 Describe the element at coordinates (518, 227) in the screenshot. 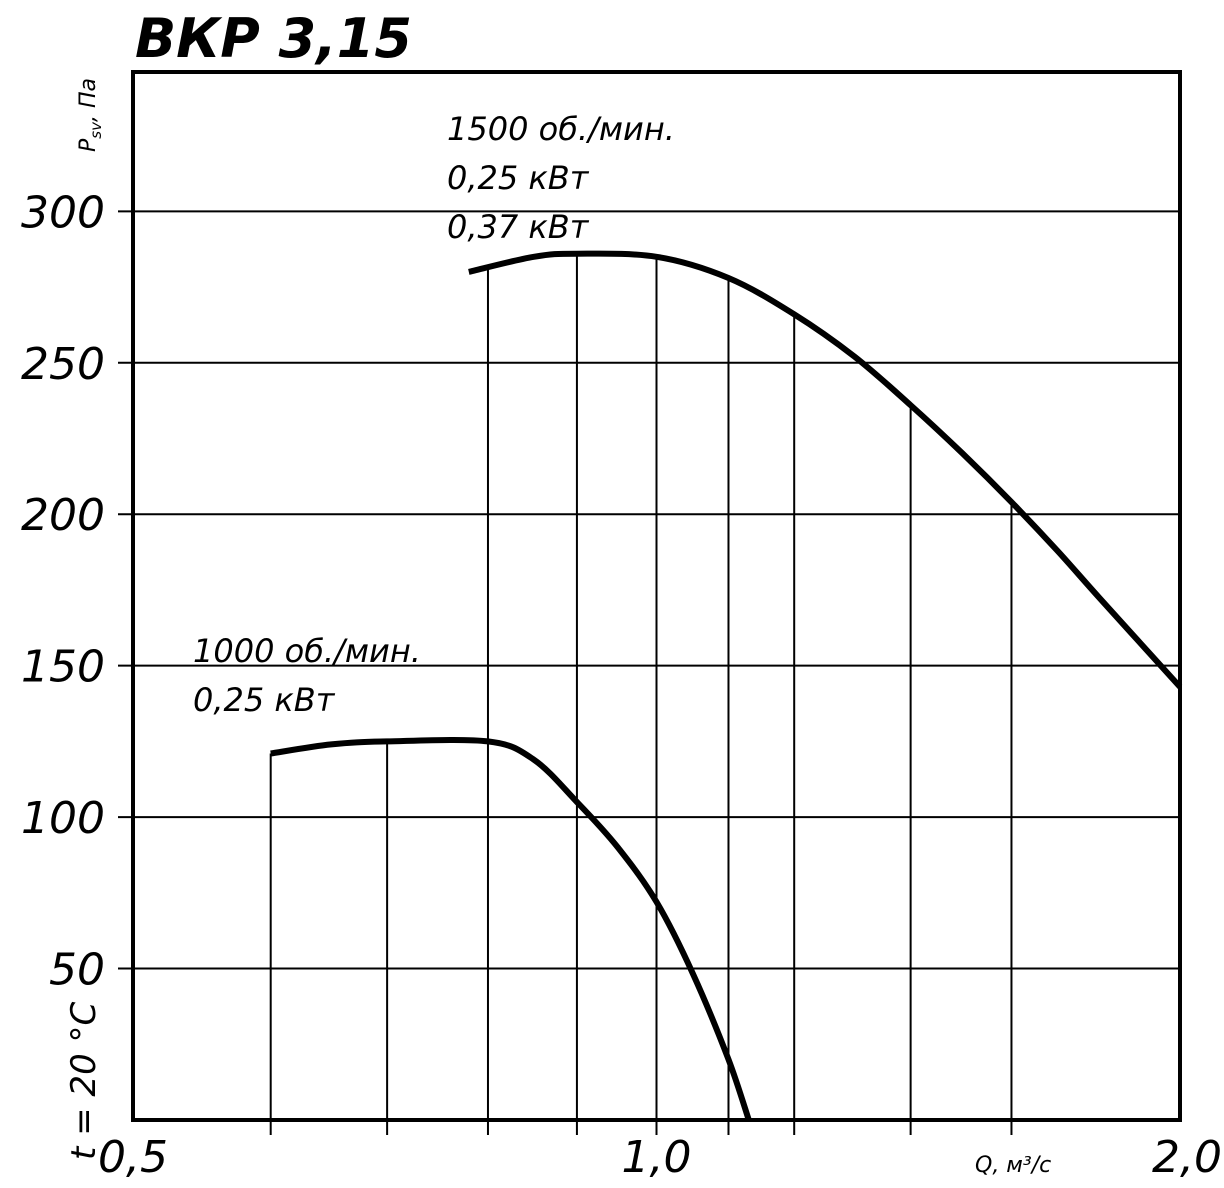

I see `series-0-annotation: 0,37 кВт` at that location.